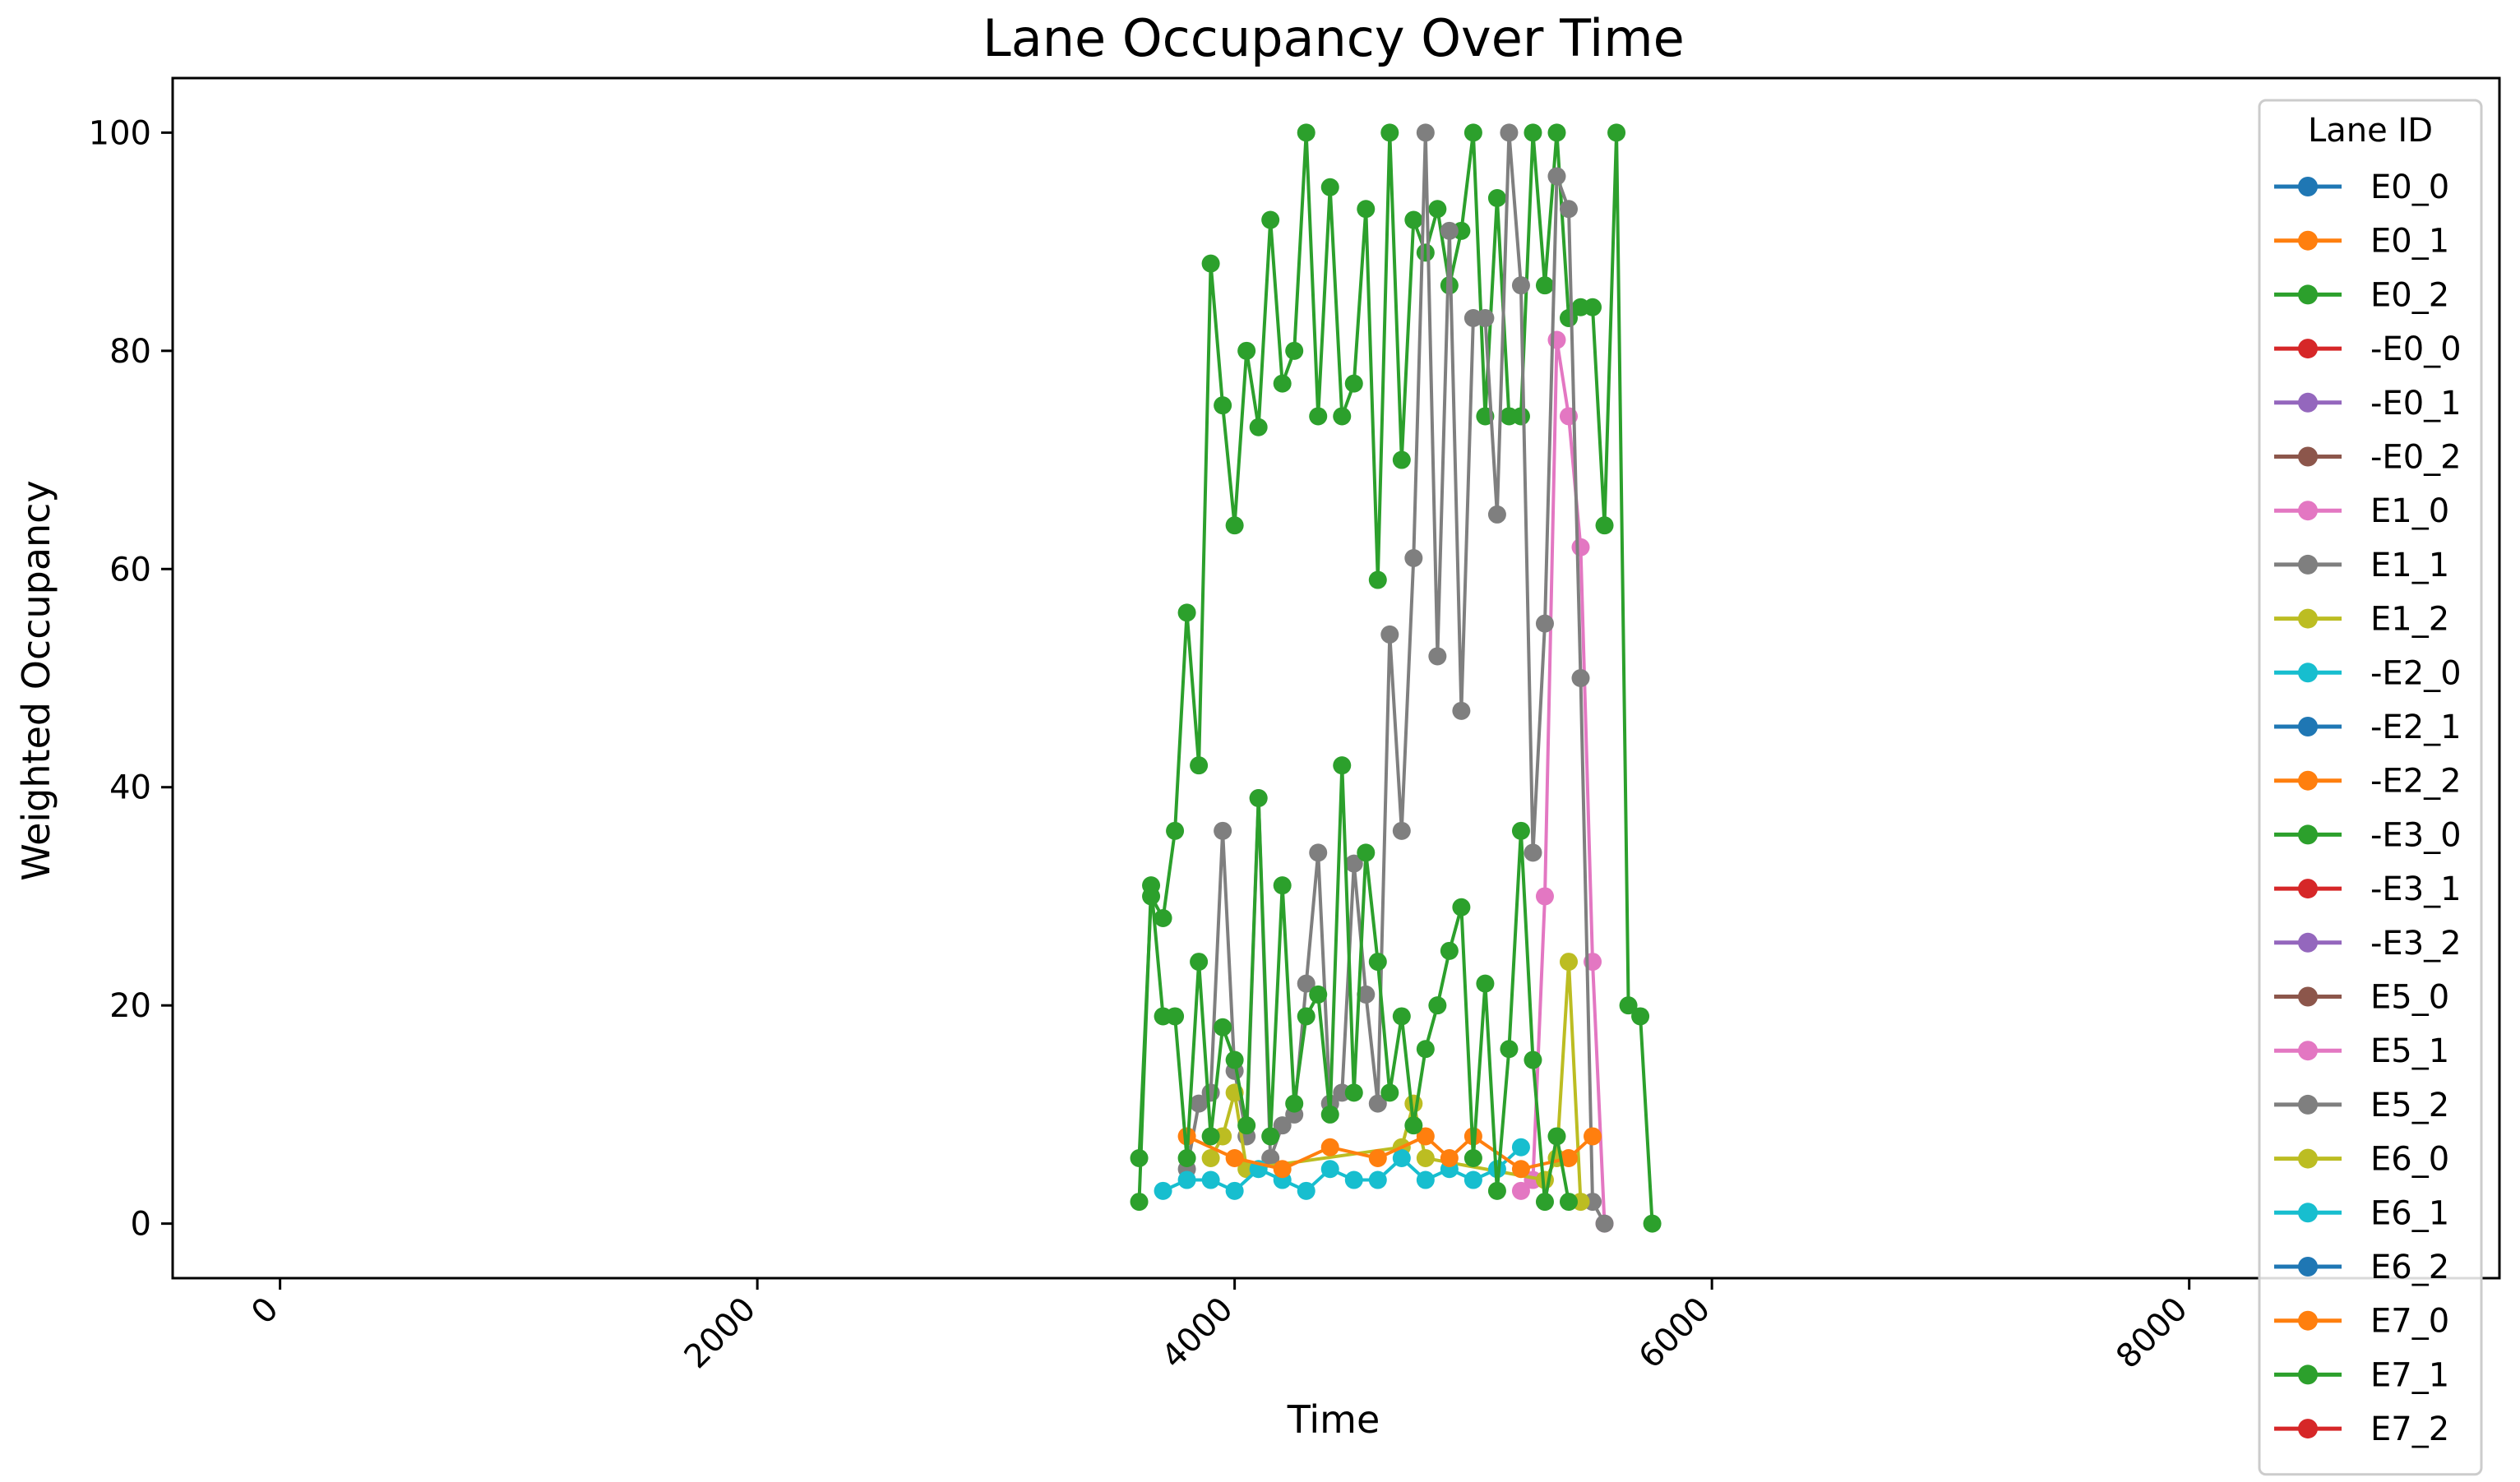 The height and width of the screenshot is (1482, 2520). I want to click on legend-item-e7-2: E7_2, so click(2361, 1429).